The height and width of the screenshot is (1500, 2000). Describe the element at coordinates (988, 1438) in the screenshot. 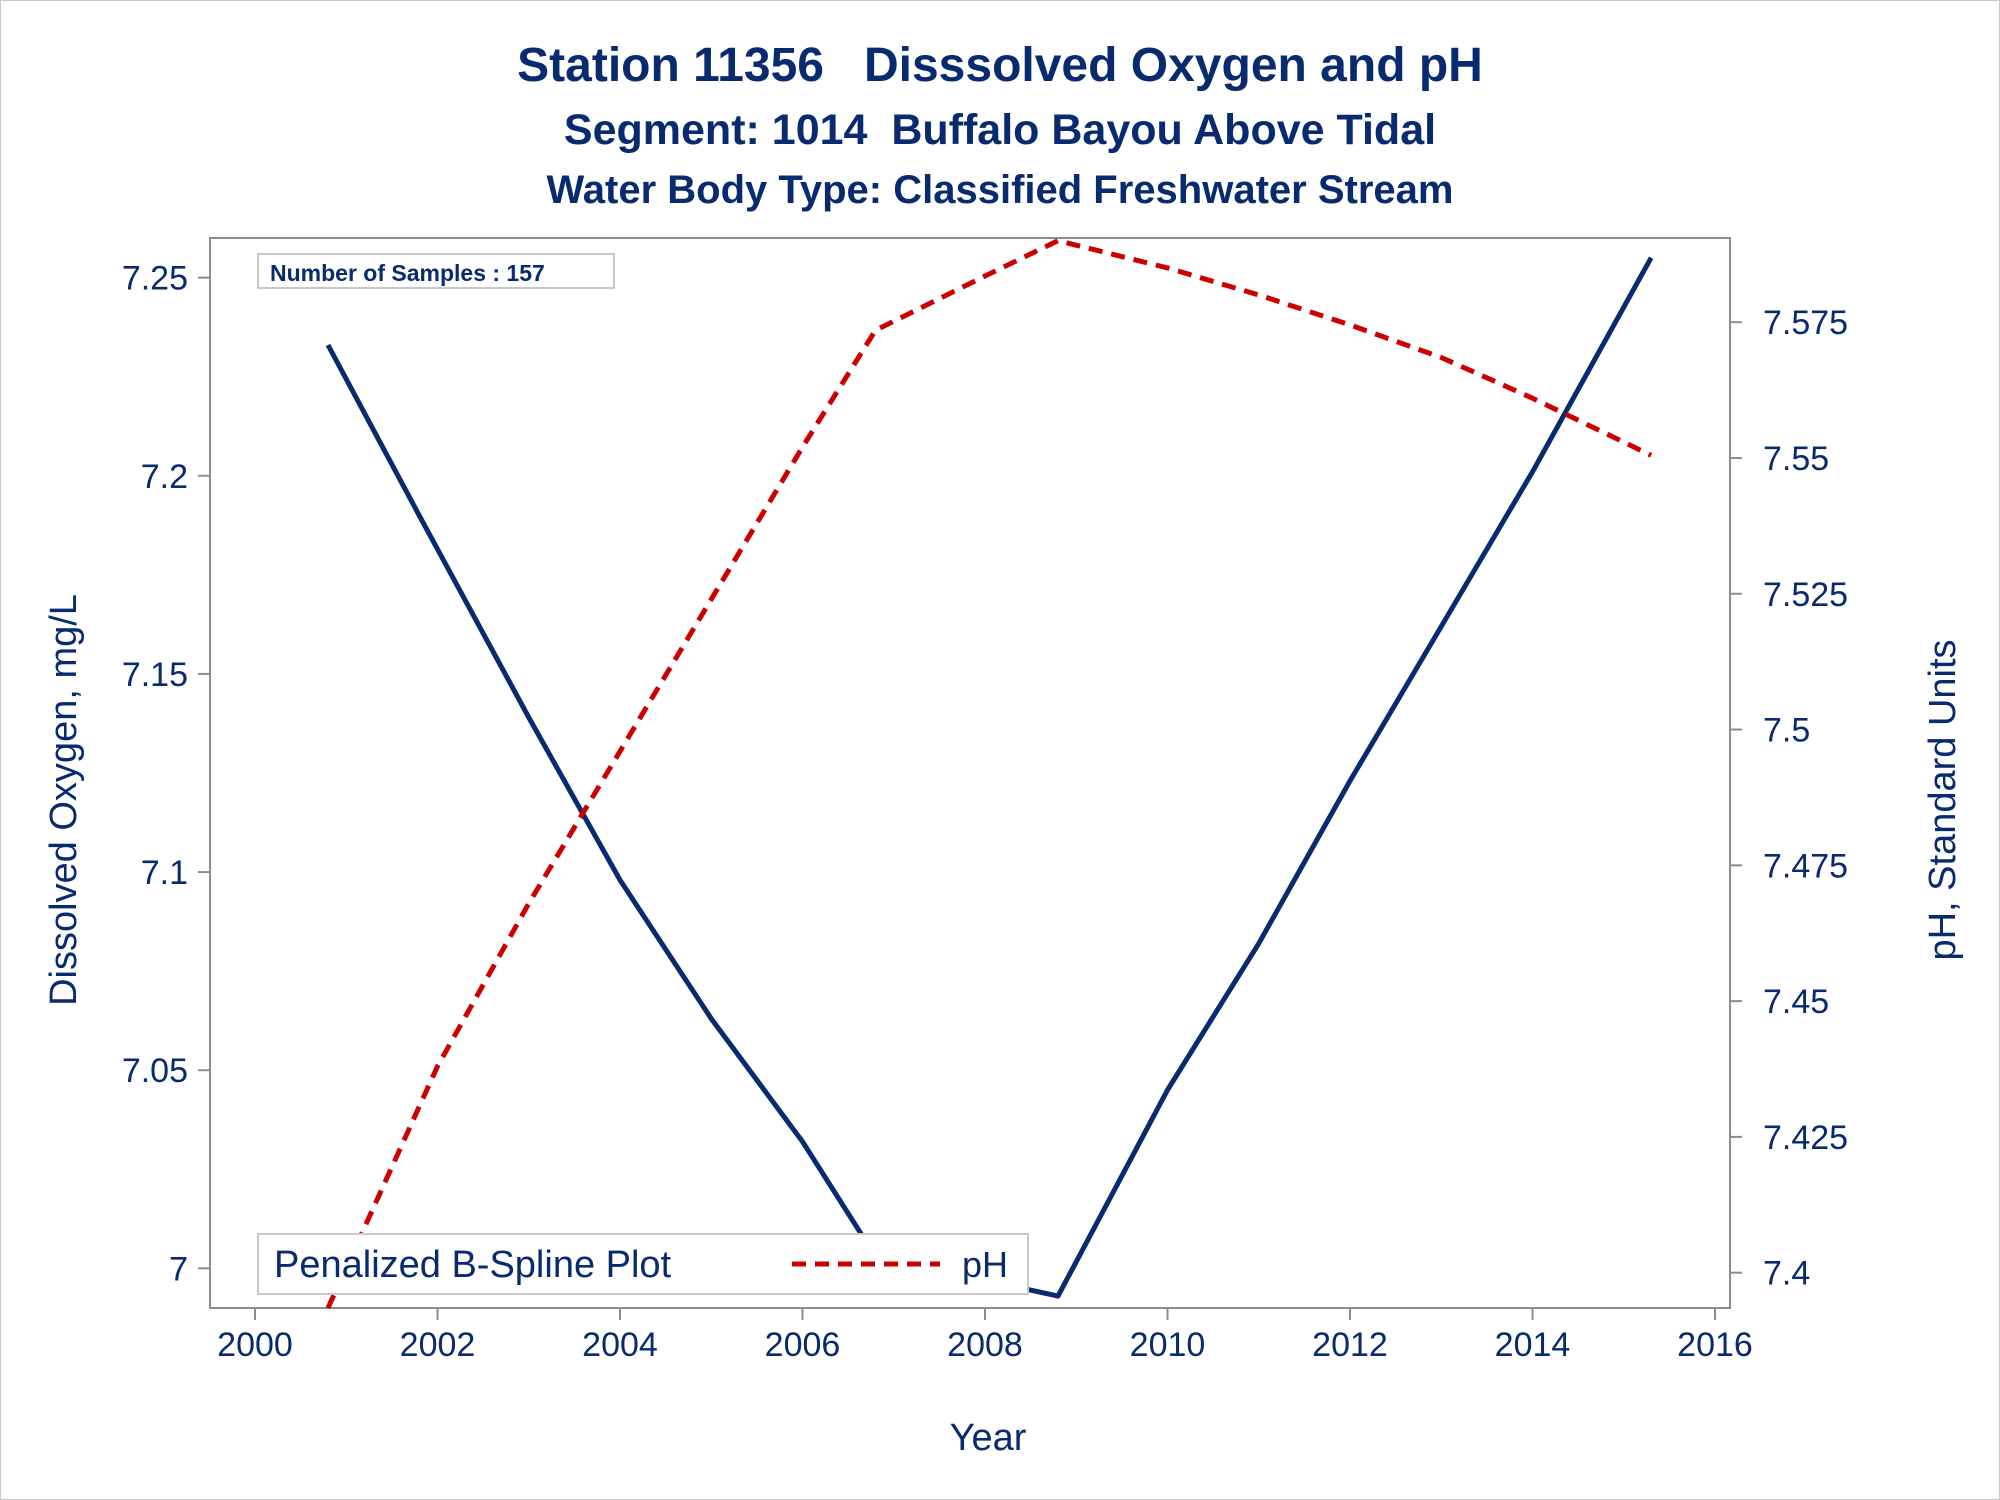

I see `x-axis-label: Year` at that location.